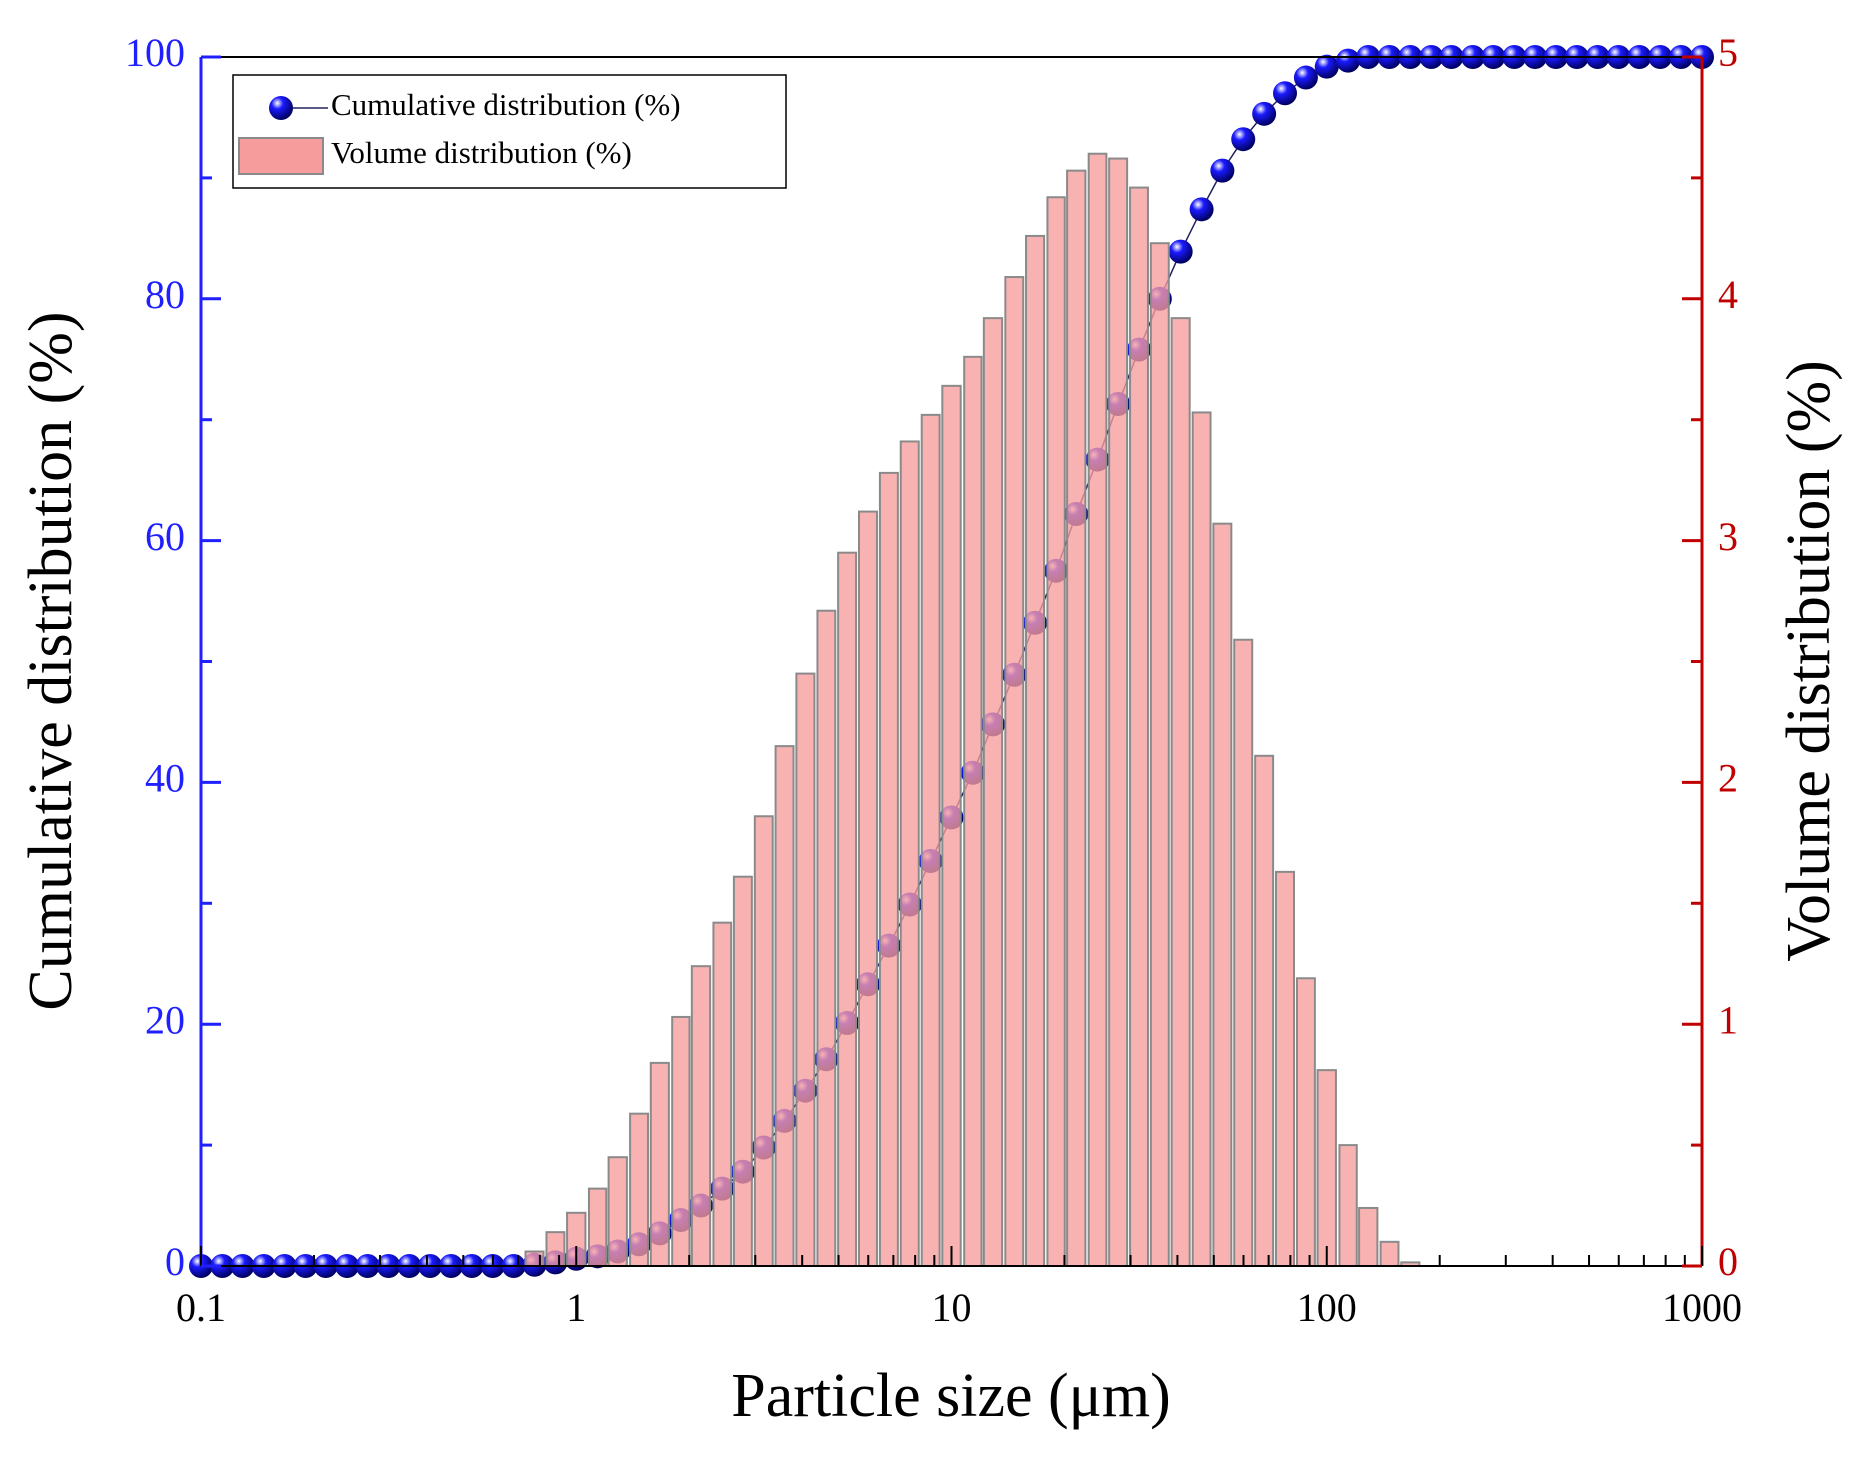 This screenshot has height=1479, width=1869. I want to click on legend-marker, so click(281, 108).